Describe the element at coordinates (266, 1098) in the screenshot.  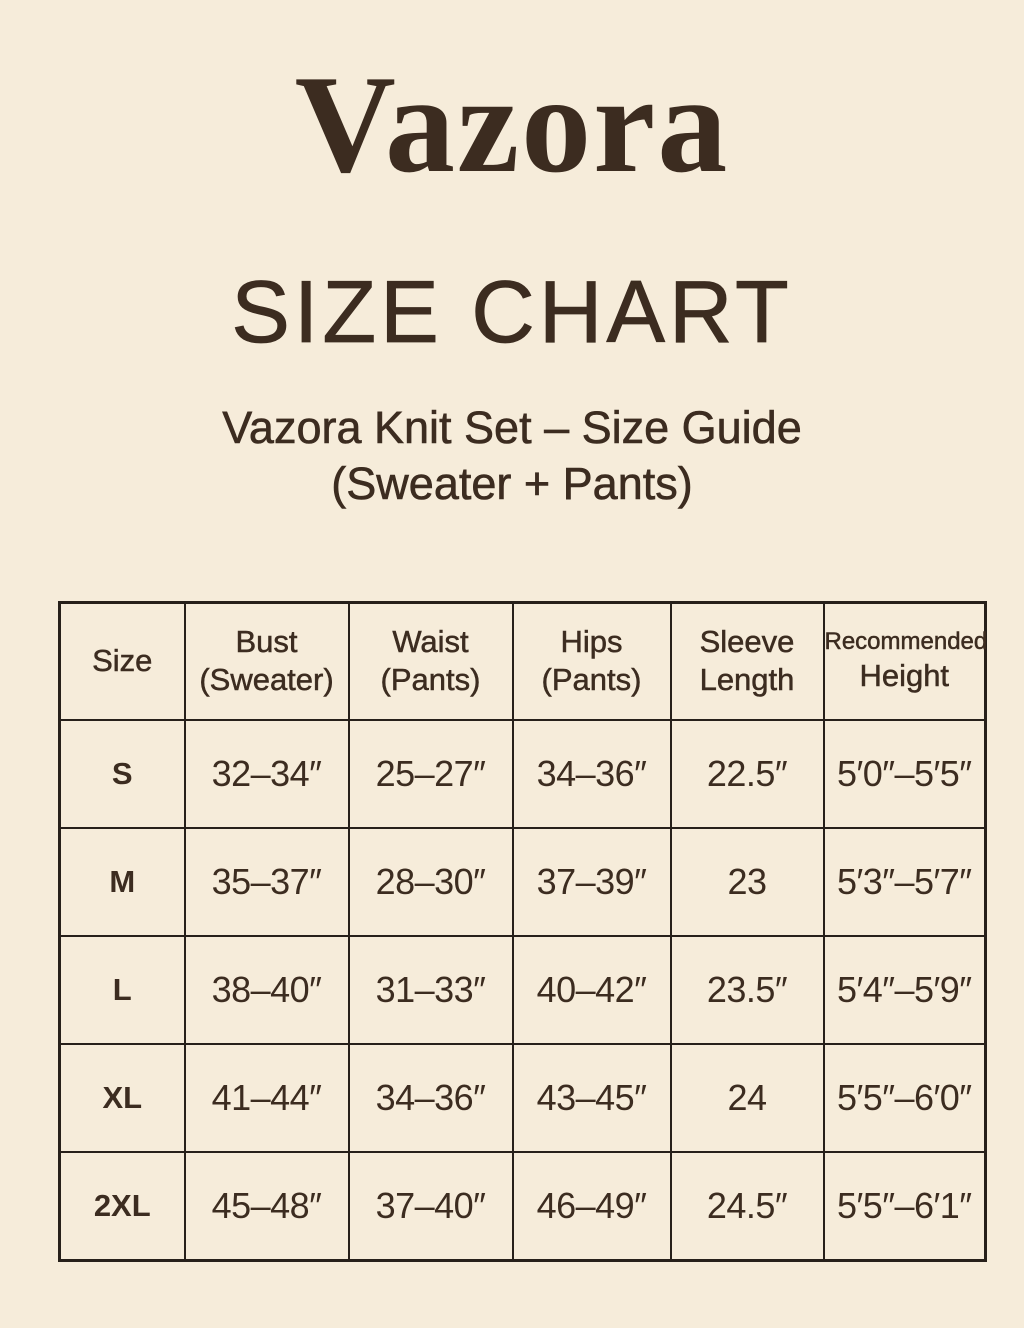
I see `xl-bust-value: 41–44″` at that location.